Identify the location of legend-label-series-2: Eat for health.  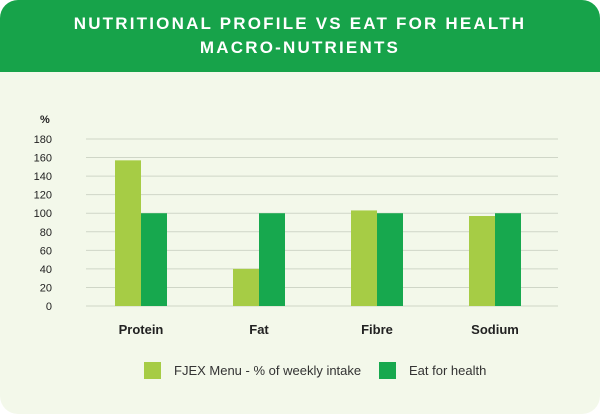
(447, 370).